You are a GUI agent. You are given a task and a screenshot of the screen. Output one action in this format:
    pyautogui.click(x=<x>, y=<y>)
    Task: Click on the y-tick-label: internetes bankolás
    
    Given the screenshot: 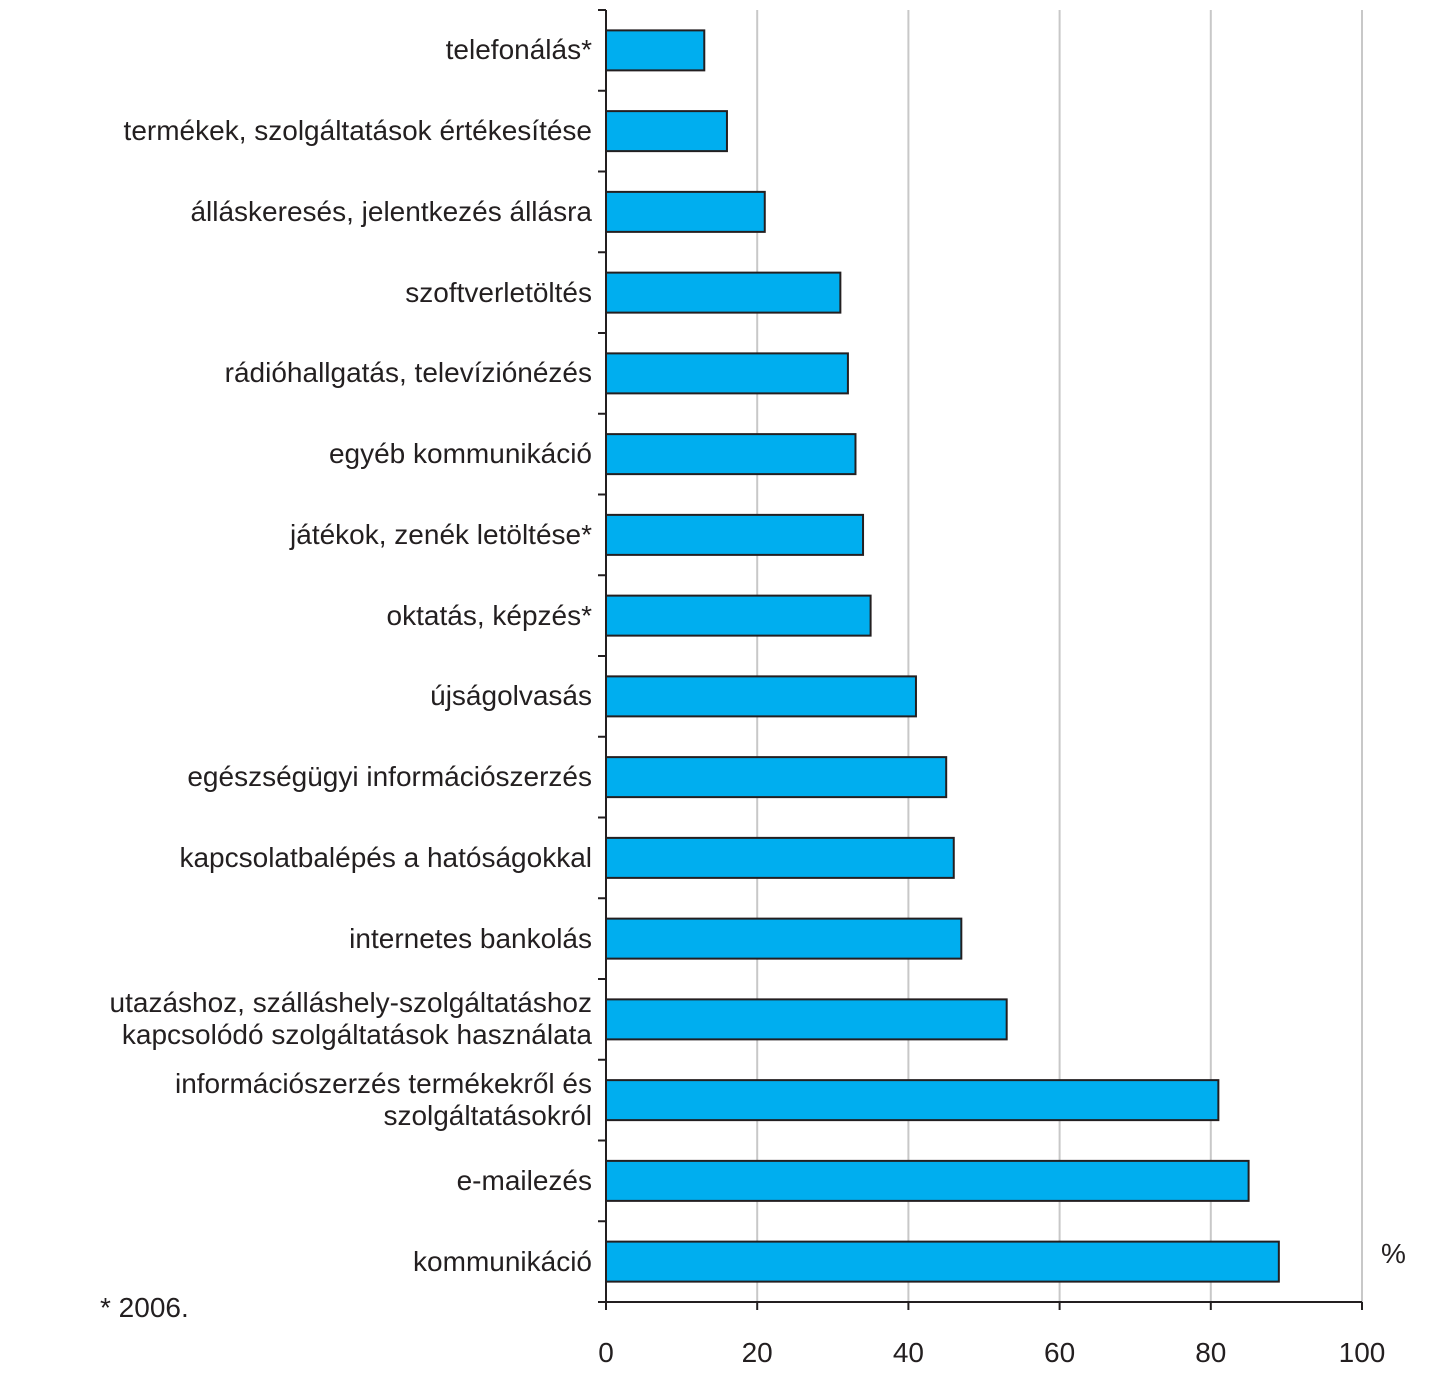 What is the action you would take?
    pyautogui.click(x=470, y=938)
    